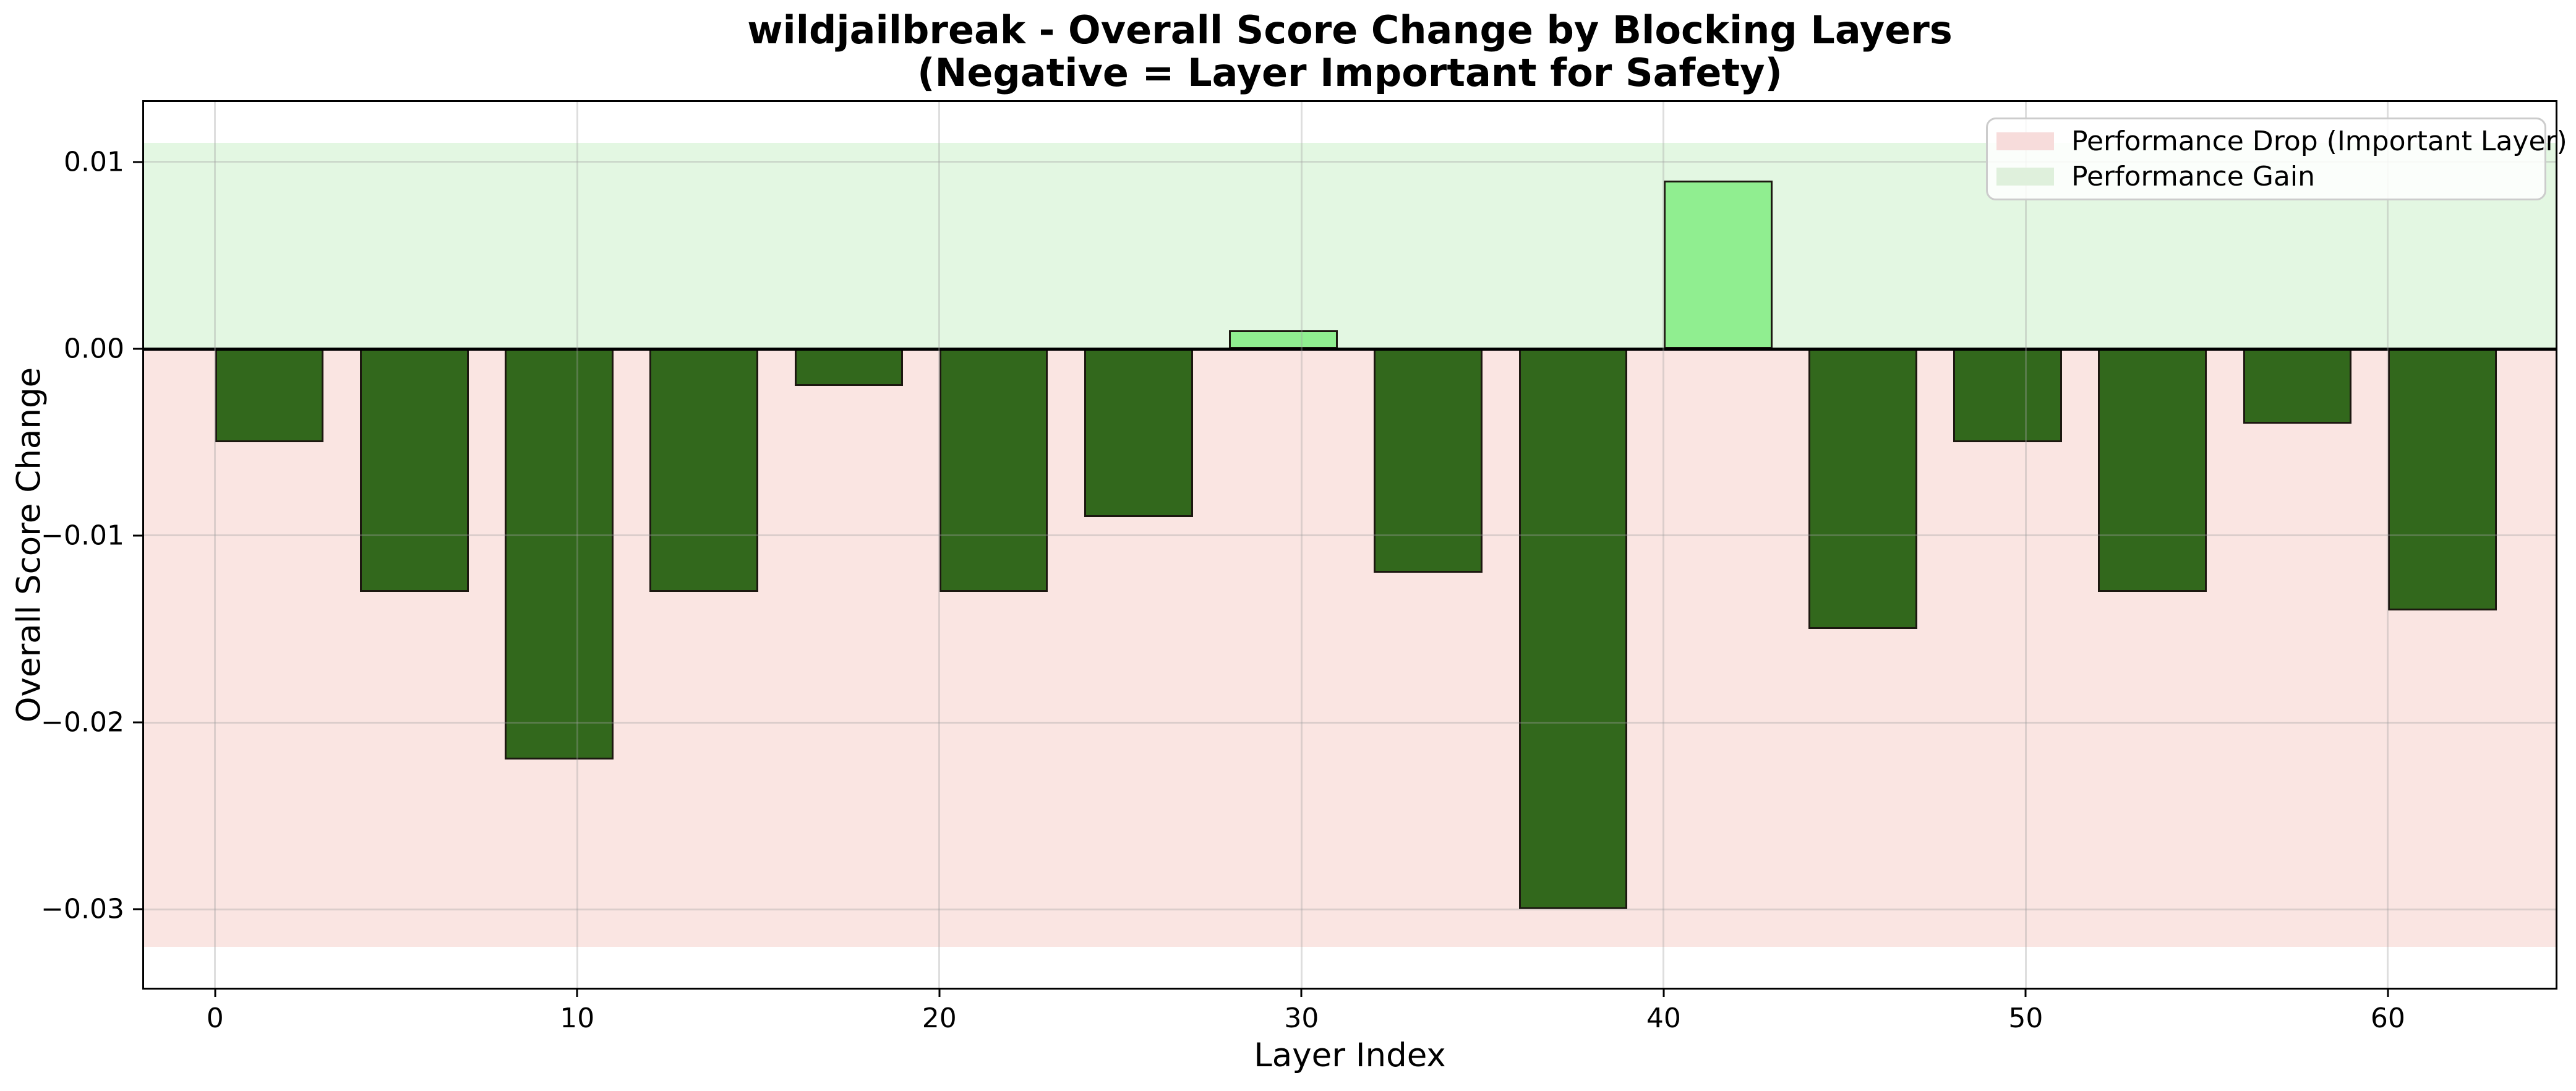  I want to click on y-tick-mark--0.02, so click(137, 722).